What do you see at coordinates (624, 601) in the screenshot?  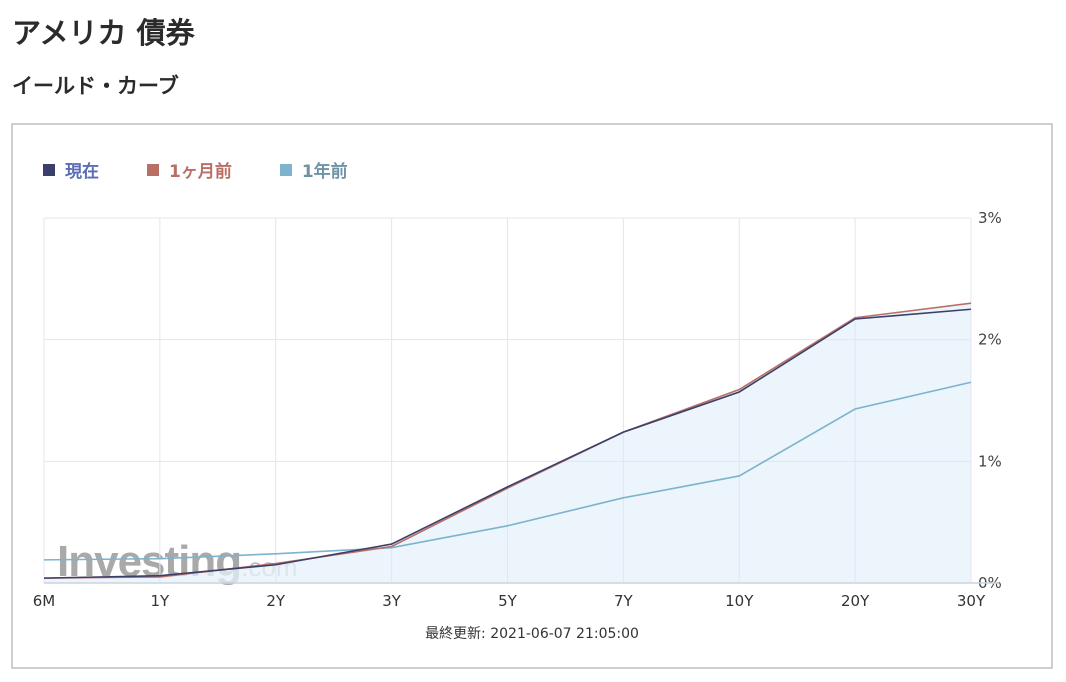 I see `x-tick-label: 7Y` at bounding box center [624, 601].